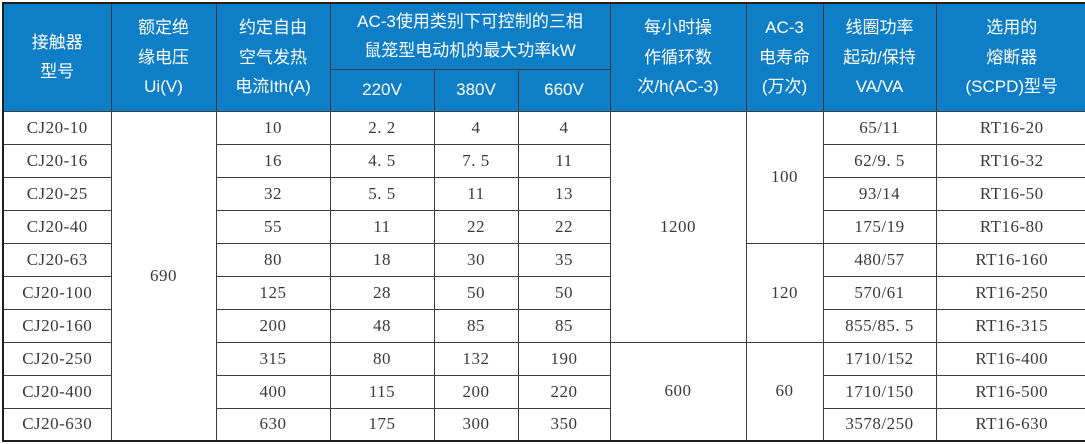 This screenshot has height=444, width=1085. I want to click on thermal-current-cell: 80, so click(273, 259).